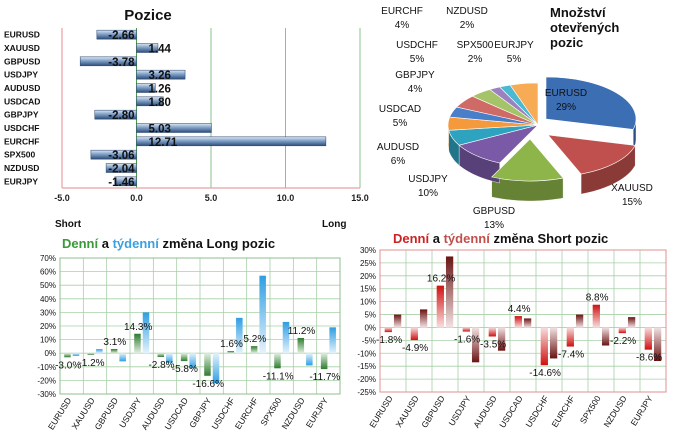 The image size is (680, 447). I want to click on pozice-bar-eurjpy, so click(125, 181).